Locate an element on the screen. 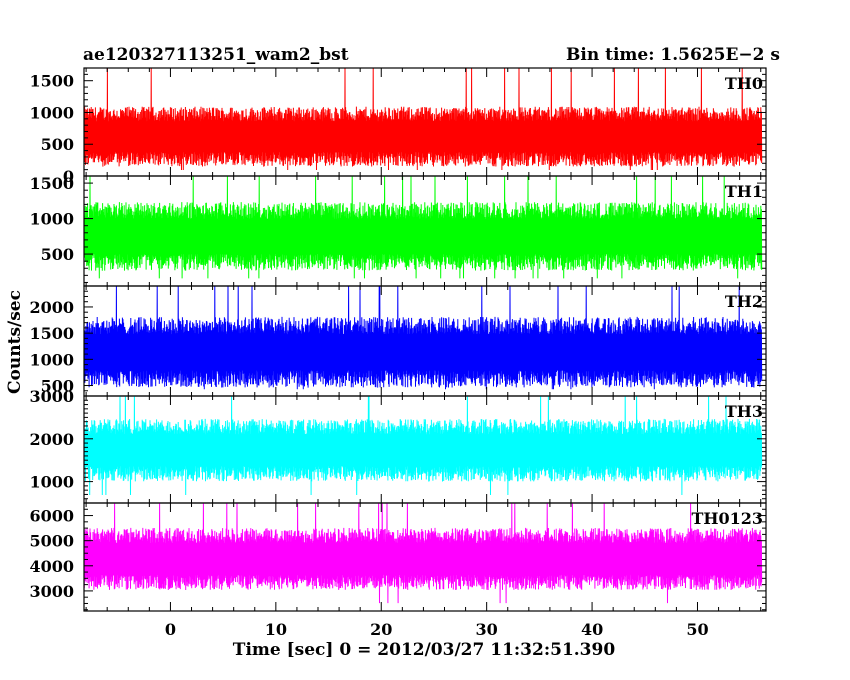 Image resolution: width=850 pixels, height=680 pixels. series-th0123 is located at coordinates (423, 553).